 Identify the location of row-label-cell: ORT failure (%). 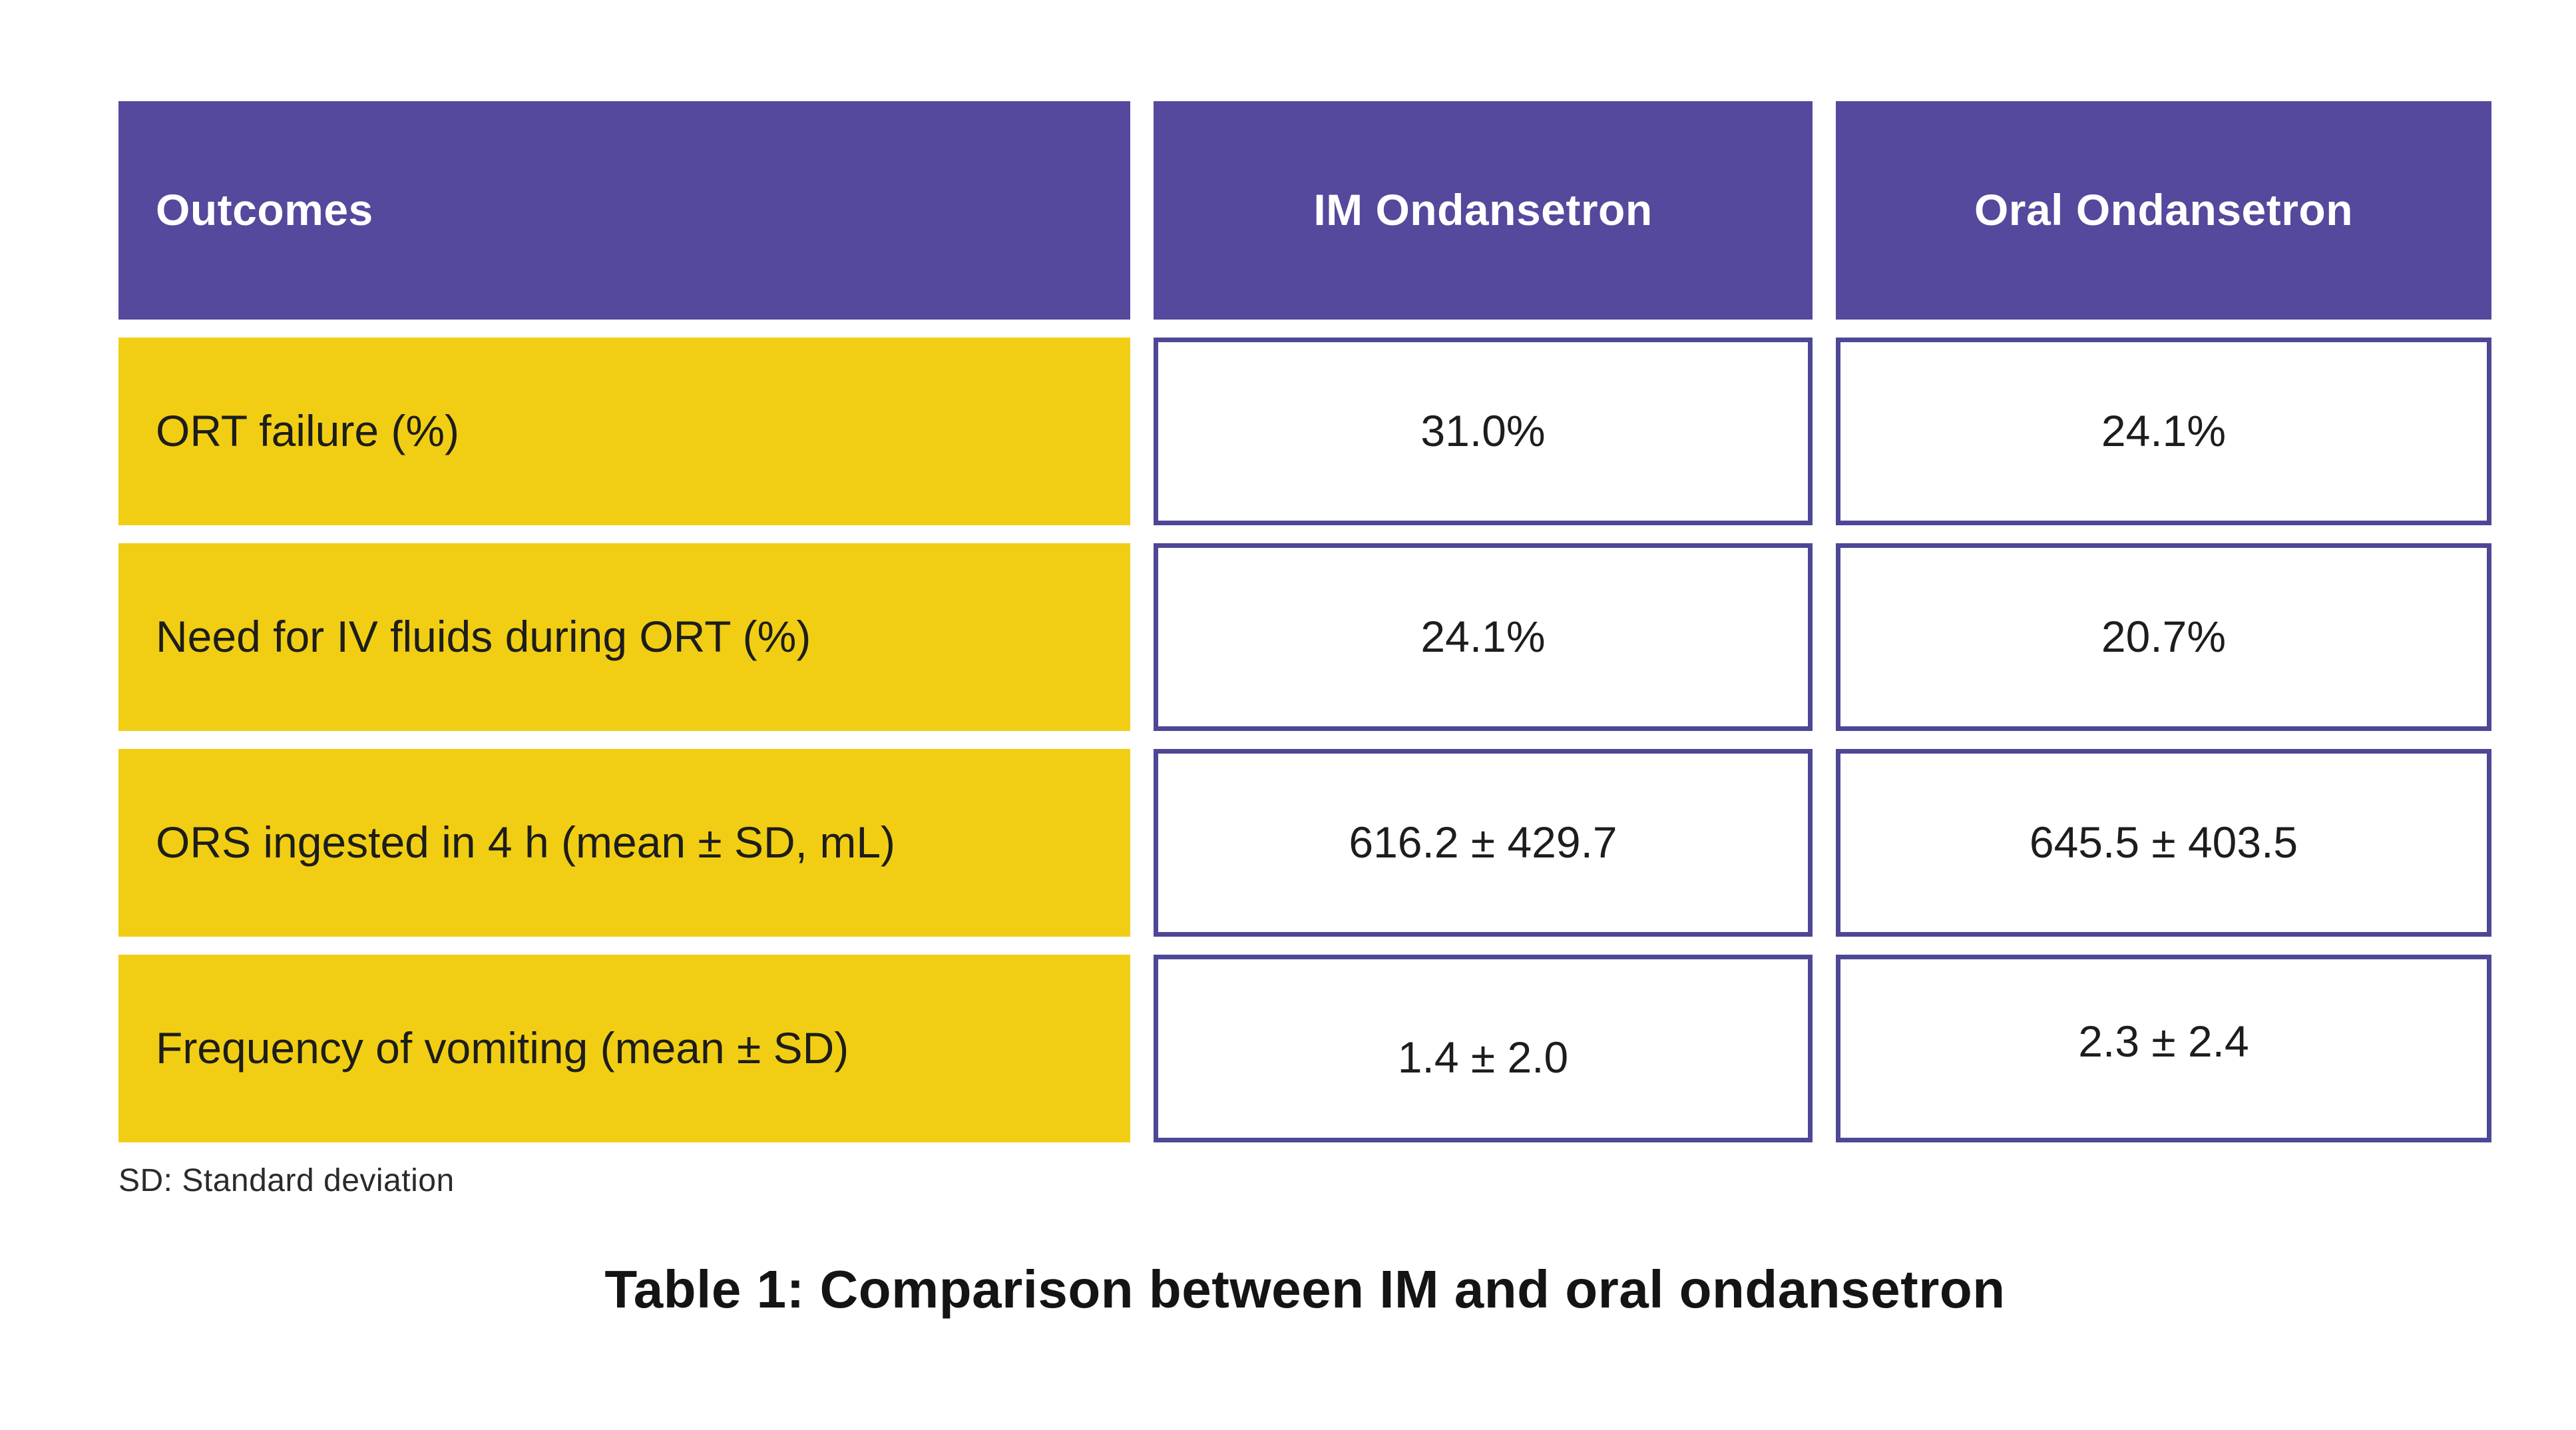
(624, 431).